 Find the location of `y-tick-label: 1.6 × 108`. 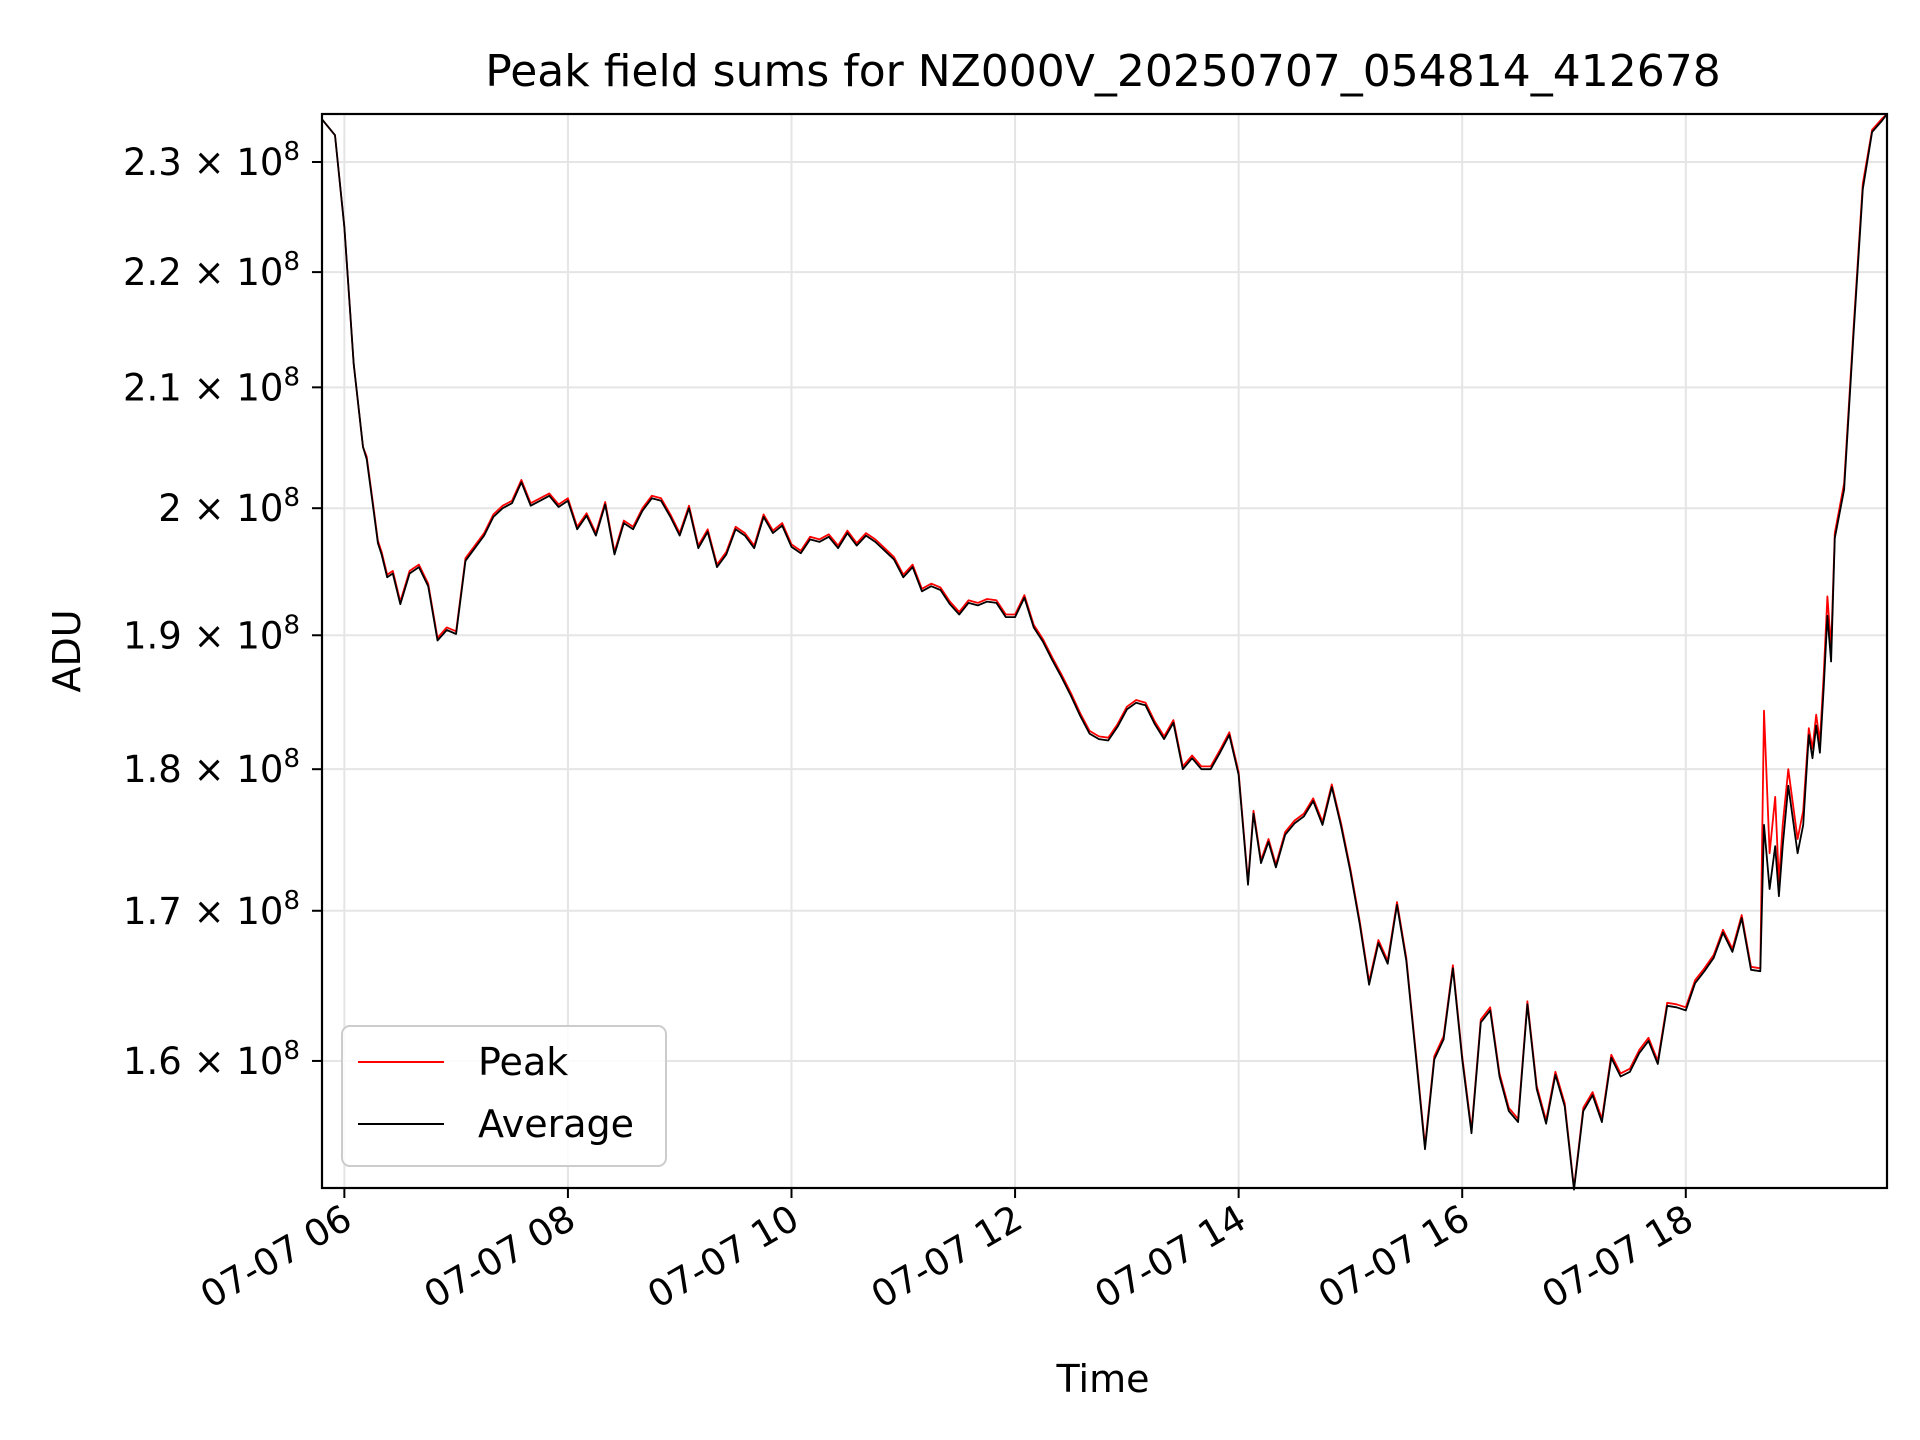

y-tick-label: 1.6 × 108 is located at coordinates (211, 1059).